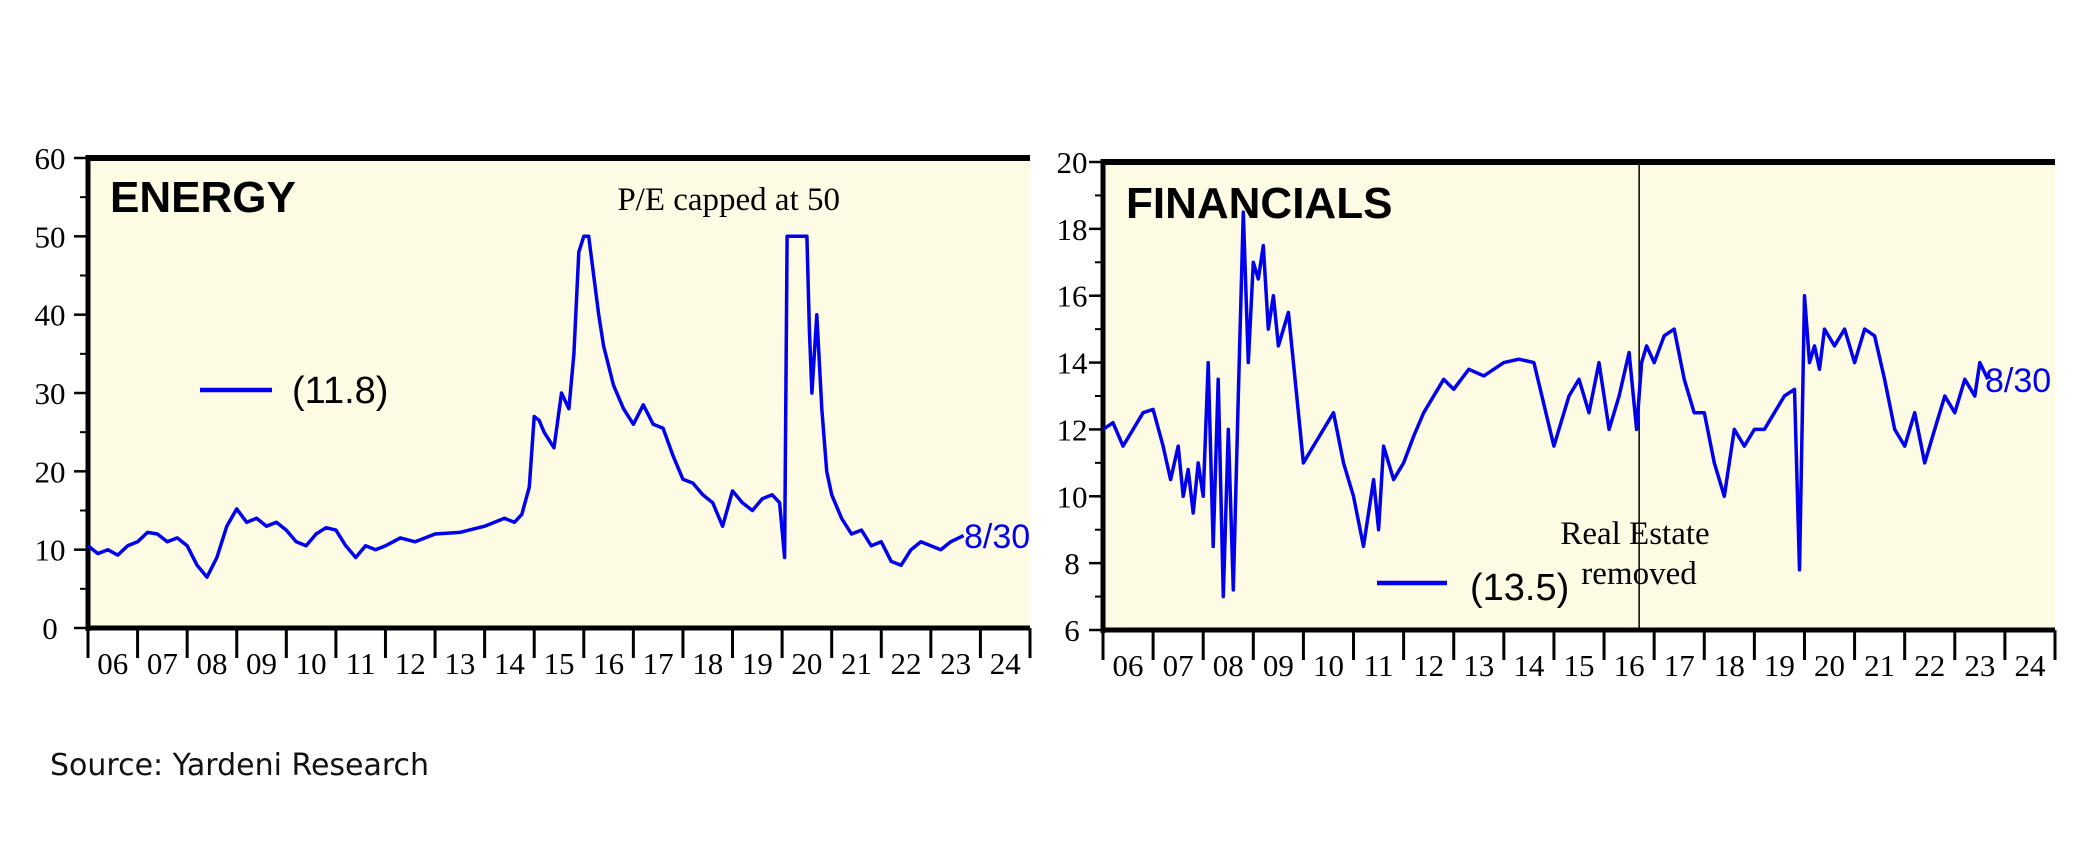 Image resolution: width=2078 pixels, height=868 pixels. What do you see at coordinates (1679, 665) in the screenshot?
I see `financials-x-tick-label: 17` at bounding box center [1679, 665].